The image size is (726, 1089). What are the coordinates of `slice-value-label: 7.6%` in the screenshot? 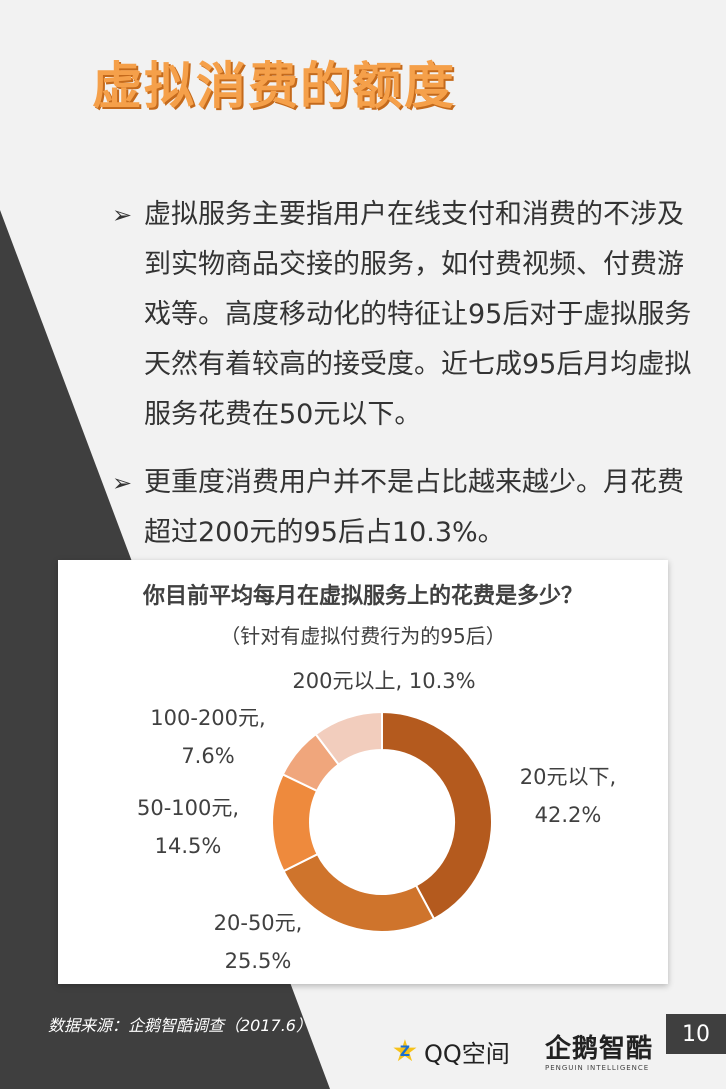 It's located at (207, 756).